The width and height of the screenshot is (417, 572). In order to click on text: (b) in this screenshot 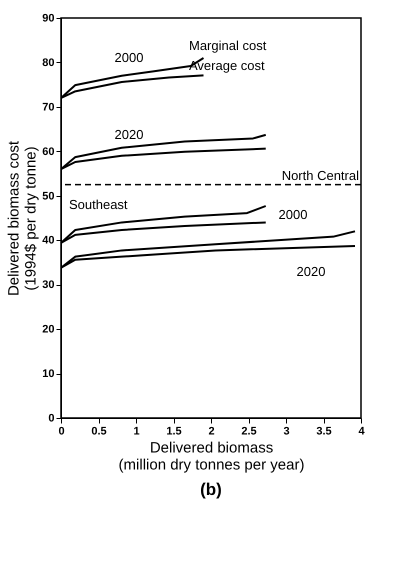, I will do `click(211, 489)`.